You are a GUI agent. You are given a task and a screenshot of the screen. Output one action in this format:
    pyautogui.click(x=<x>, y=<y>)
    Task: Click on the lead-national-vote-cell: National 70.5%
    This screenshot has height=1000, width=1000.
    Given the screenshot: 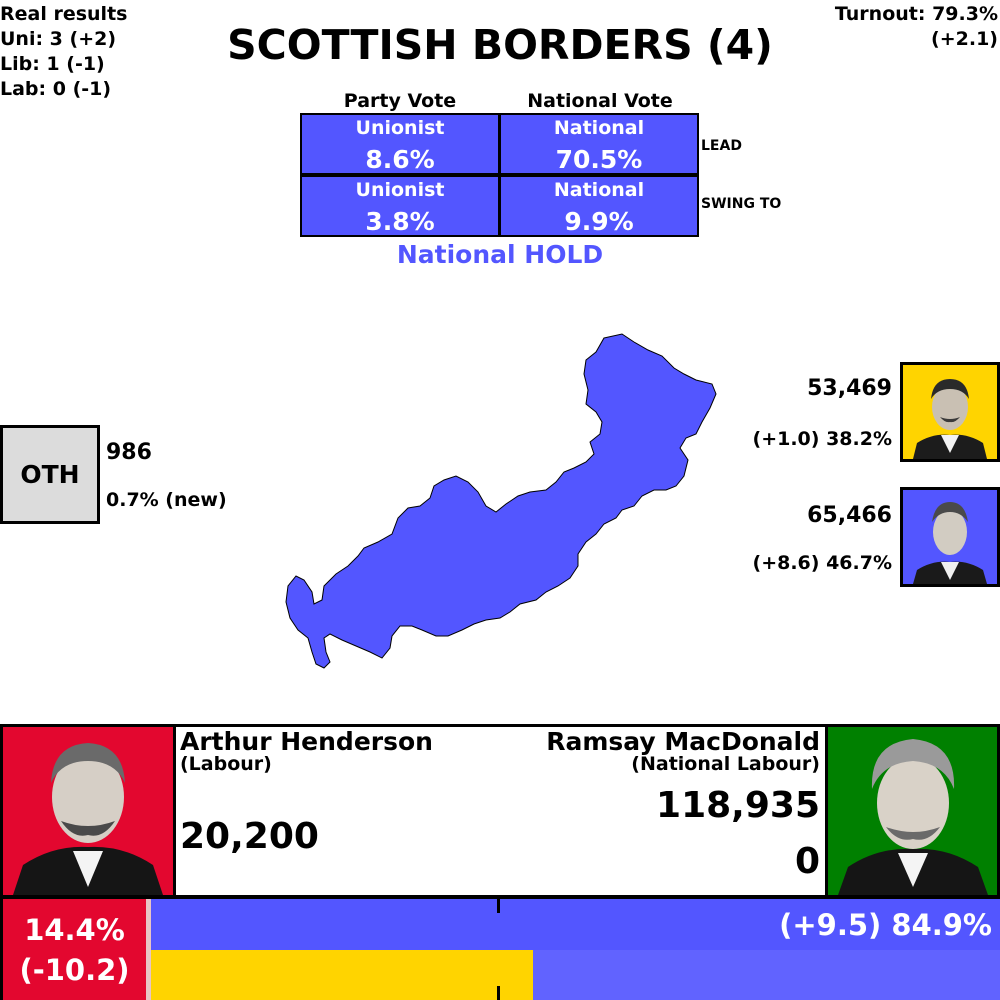 What is the action you would take?
    pyautogui.click(x=599, y=144)
    